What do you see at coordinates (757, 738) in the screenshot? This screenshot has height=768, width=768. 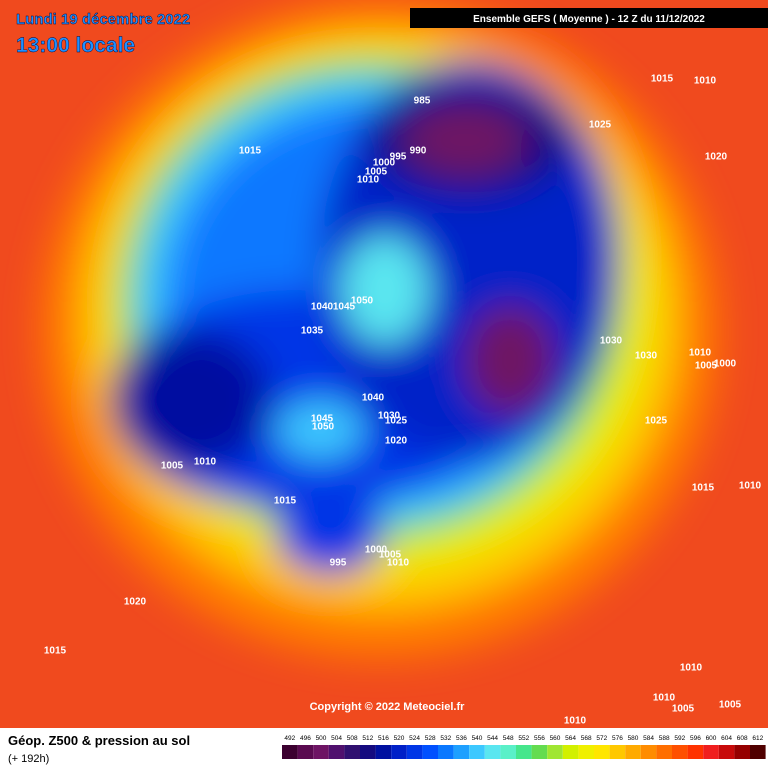 I see `legend-label: 612` at bounding box center [757, 738].